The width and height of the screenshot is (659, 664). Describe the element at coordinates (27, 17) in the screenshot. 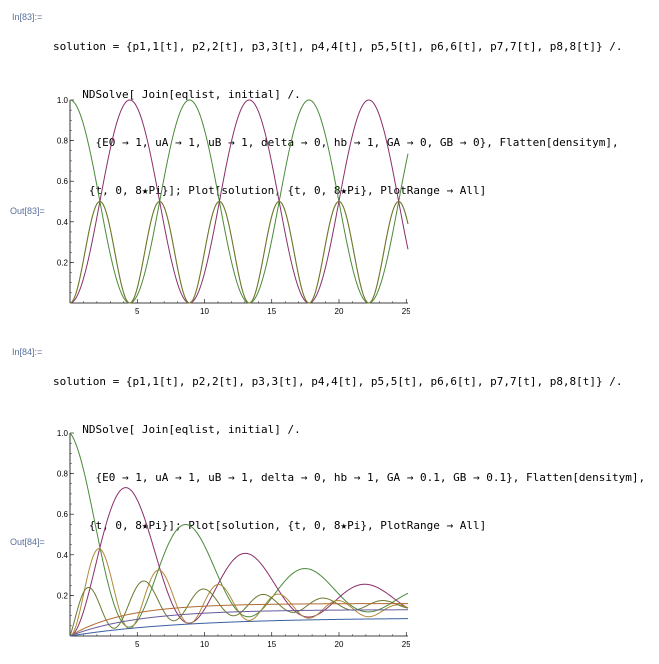

I see `input-label: In[83]:=` at that location.